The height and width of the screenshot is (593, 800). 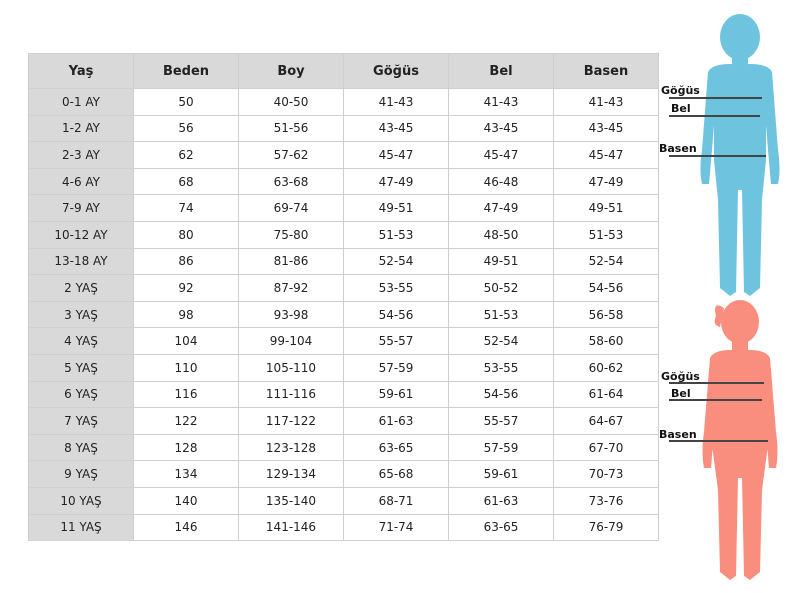 What do you see at coordinates (186, 102) in the screenshot?
I see `table-cell: 50` at bounding box center [186, 102].